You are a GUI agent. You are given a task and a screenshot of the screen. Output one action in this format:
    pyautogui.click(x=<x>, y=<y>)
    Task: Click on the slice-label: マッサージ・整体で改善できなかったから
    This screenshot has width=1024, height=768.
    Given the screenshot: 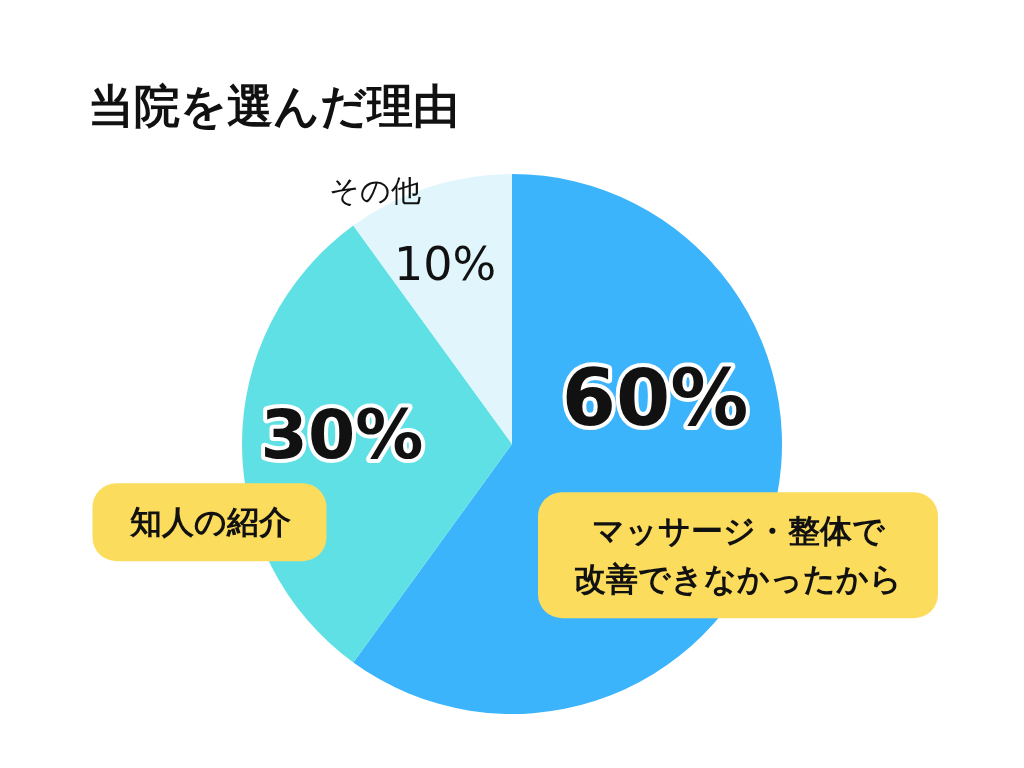 What is the action you would take?
    pyautogui.click(x=738, y=555)
    